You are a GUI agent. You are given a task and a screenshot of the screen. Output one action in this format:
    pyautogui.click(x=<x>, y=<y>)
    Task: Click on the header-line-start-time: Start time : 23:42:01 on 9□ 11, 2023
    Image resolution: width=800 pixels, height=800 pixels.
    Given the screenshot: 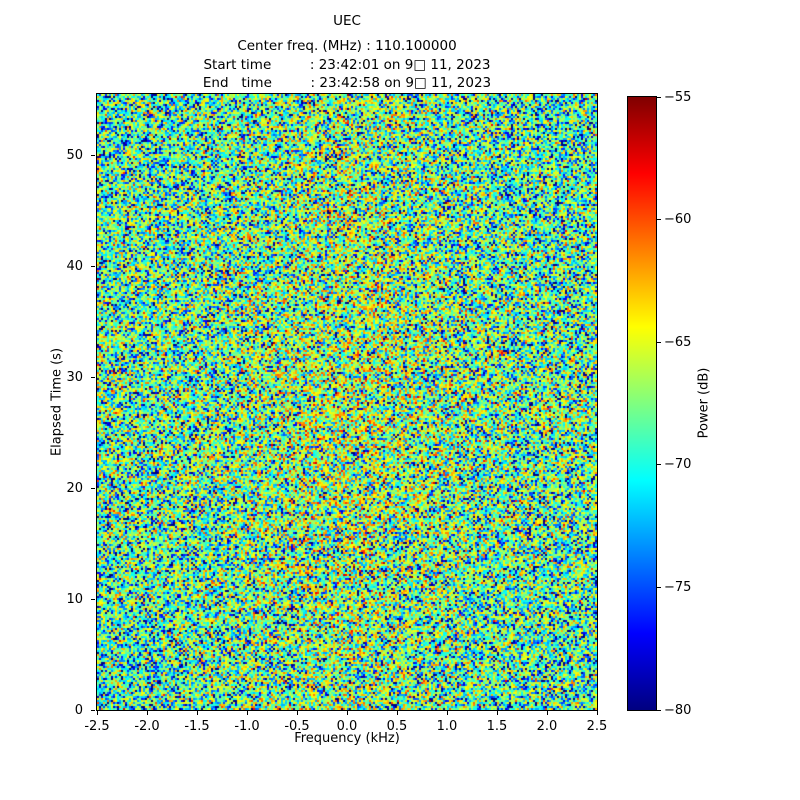 What is the action you would take?
    pyautogui.click(x=347, y=64)
    